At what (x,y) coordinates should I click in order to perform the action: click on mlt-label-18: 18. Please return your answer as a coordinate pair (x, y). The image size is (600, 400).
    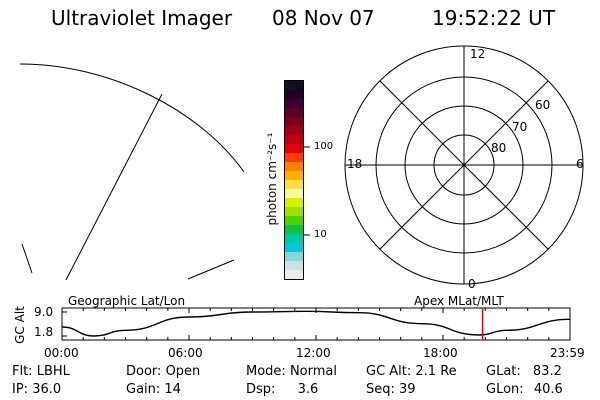
    Looking at the image, I should click on (355, 164).